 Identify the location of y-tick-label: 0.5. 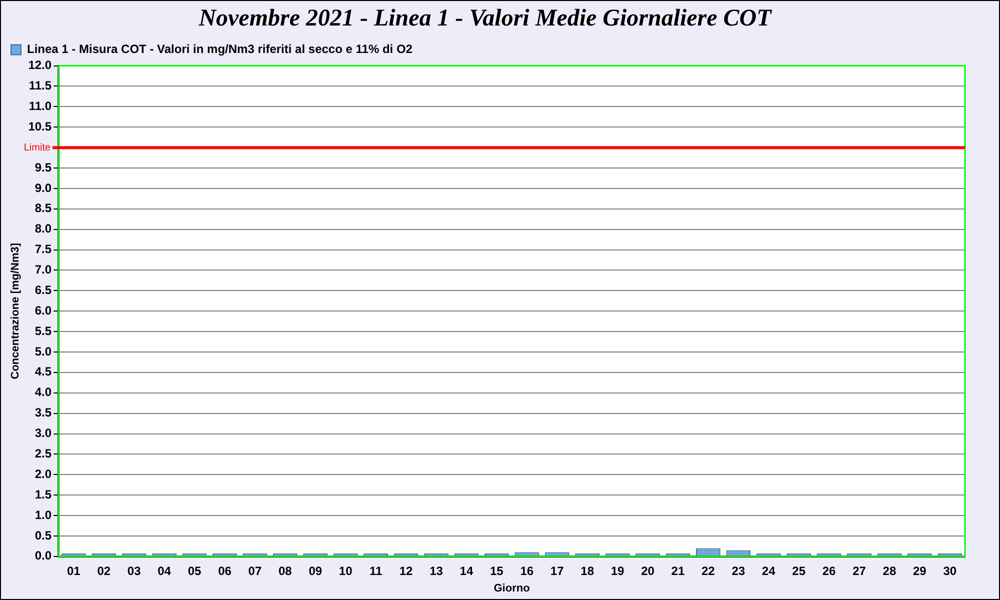
(43, 535).